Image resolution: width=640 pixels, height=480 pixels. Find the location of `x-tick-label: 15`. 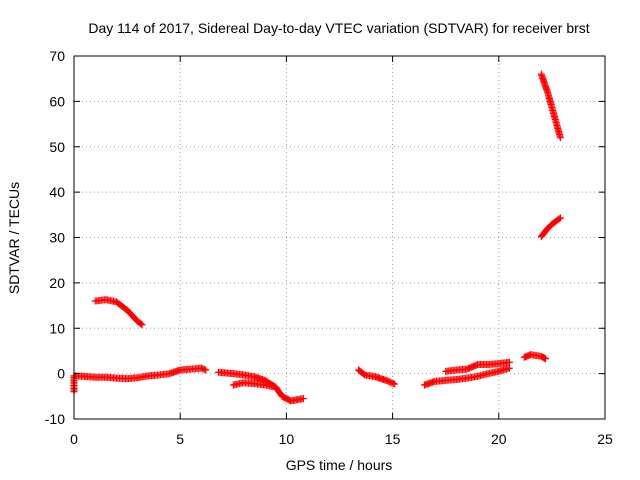

x-tick-label: 15 is located at coordinates (393, 439).